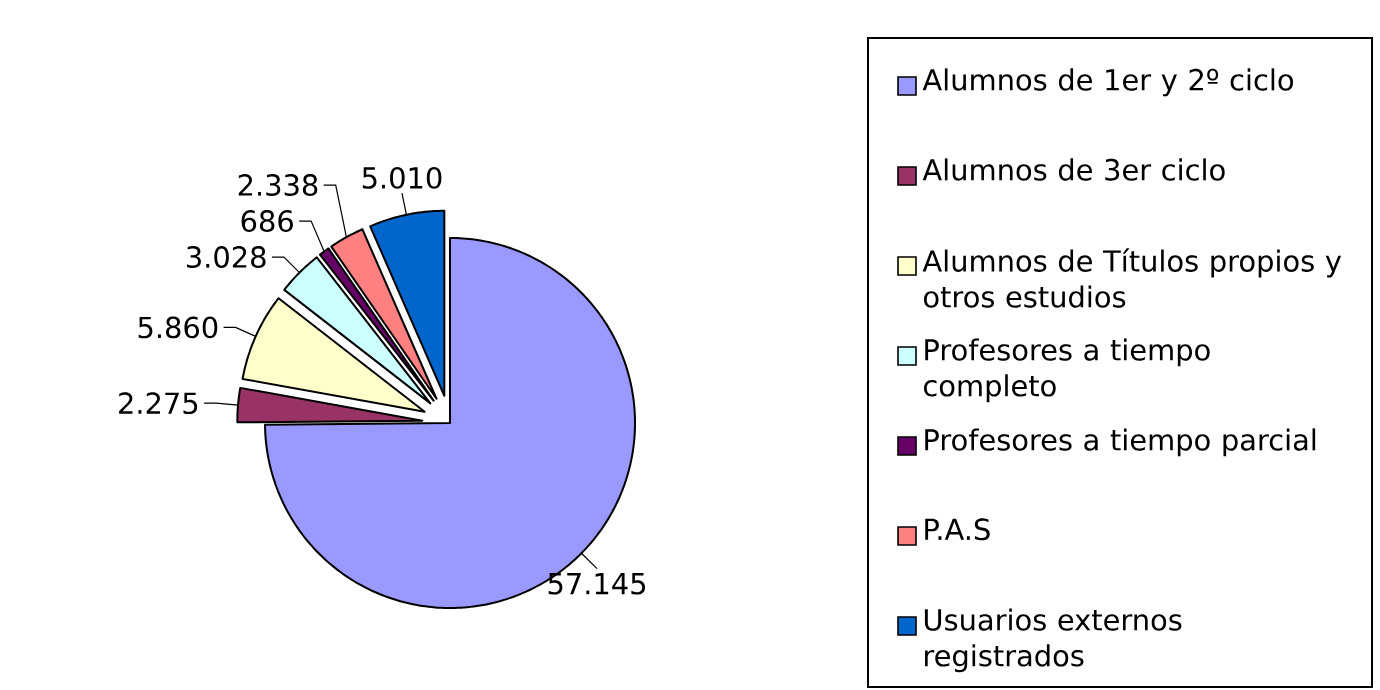 The width and height of the screenshot is (1380, 690). What do you see at coordinates (267, 221) in the screenshot?
I see `data-label: 686` at bounding box center [267, 221].